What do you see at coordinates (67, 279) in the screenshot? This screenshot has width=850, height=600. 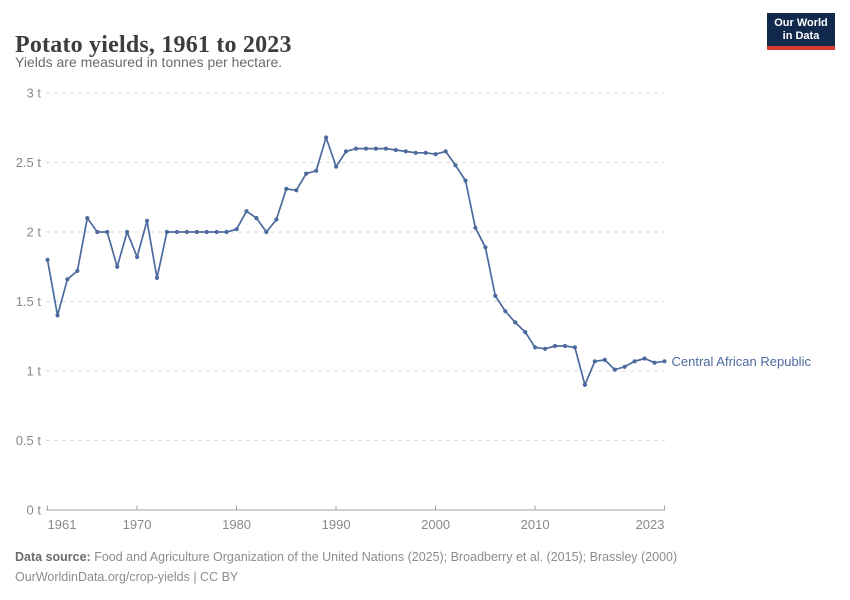 I see `data-point-1963` at bounding box center [67, 279].